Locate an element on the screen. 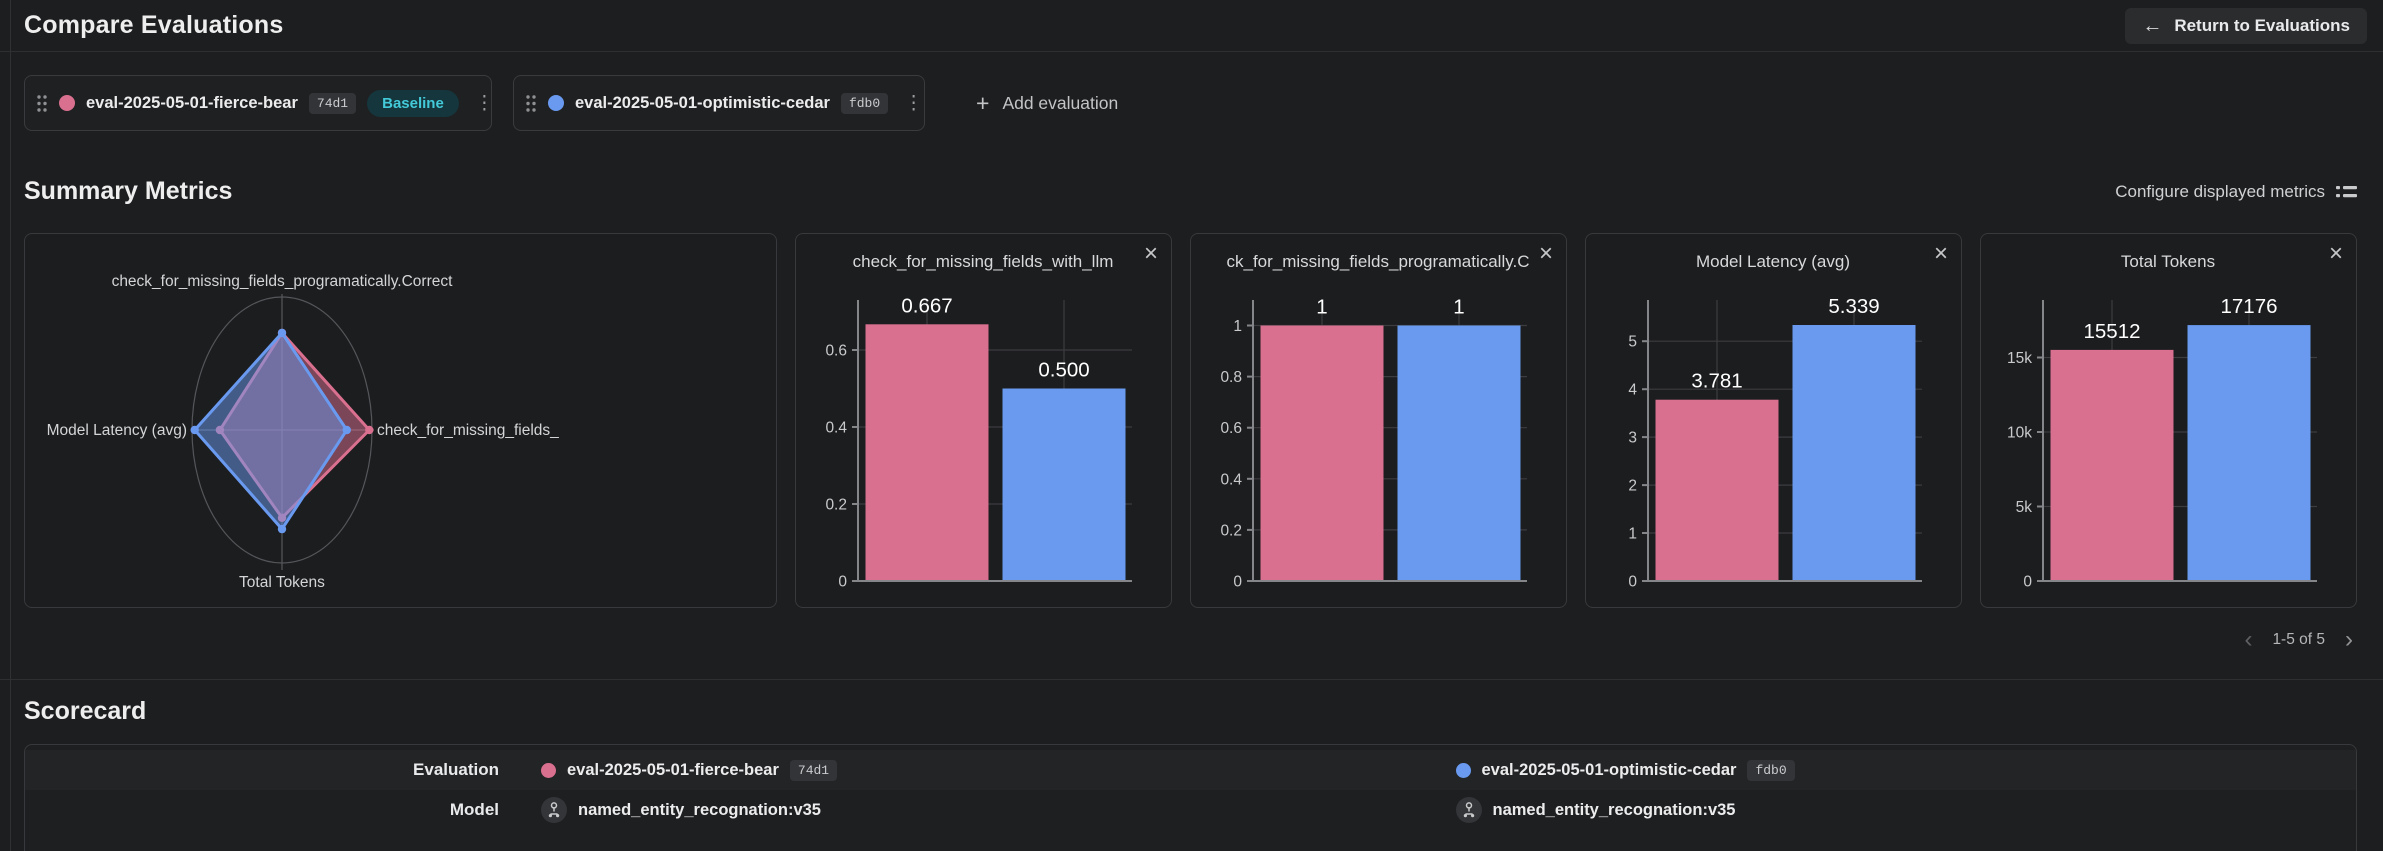 The image size is (2383, 851). evaluation-chip-eval-2025-05-01-optimistic-cedar: eval-2025-05-01-optimistic-cedar fdb0 ⋮ is located at coordinates (719, 103).